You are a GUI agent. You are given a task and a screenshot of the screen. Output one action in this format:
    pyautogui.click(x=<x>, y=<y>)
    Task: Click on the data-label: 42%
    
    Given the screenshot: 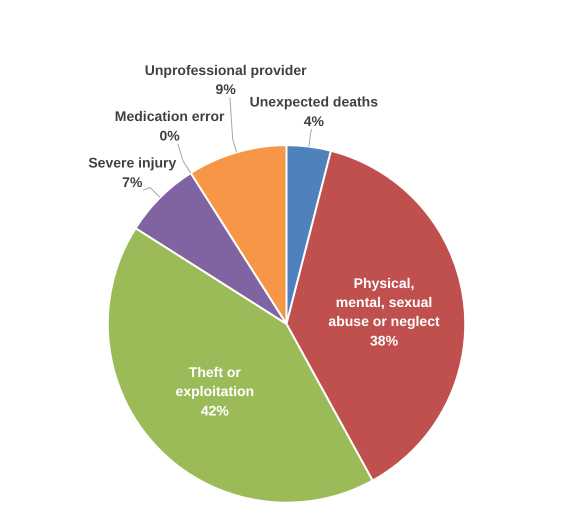 What is the action you would take?
    pyautogui.click(x=215, y=410)
    